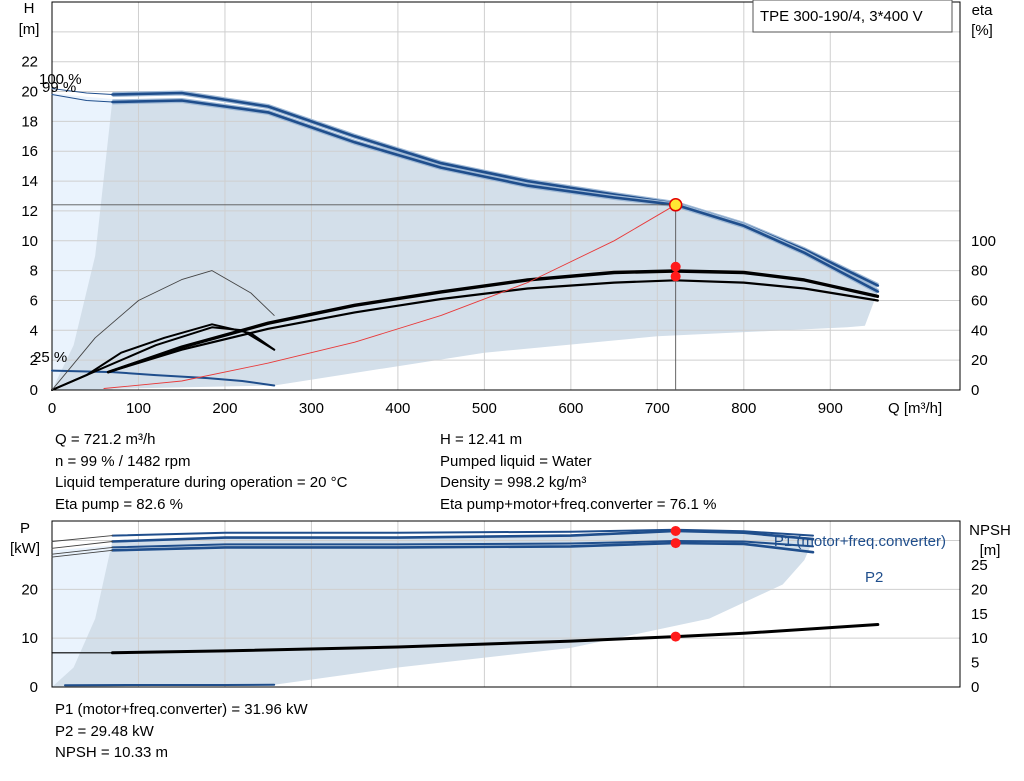 This screenshot has height=781, width=1024. What do you see at coordinates (484, 408) in the screenshot?
I see `x-tick-label: 500` at bounding box center [484, 408].